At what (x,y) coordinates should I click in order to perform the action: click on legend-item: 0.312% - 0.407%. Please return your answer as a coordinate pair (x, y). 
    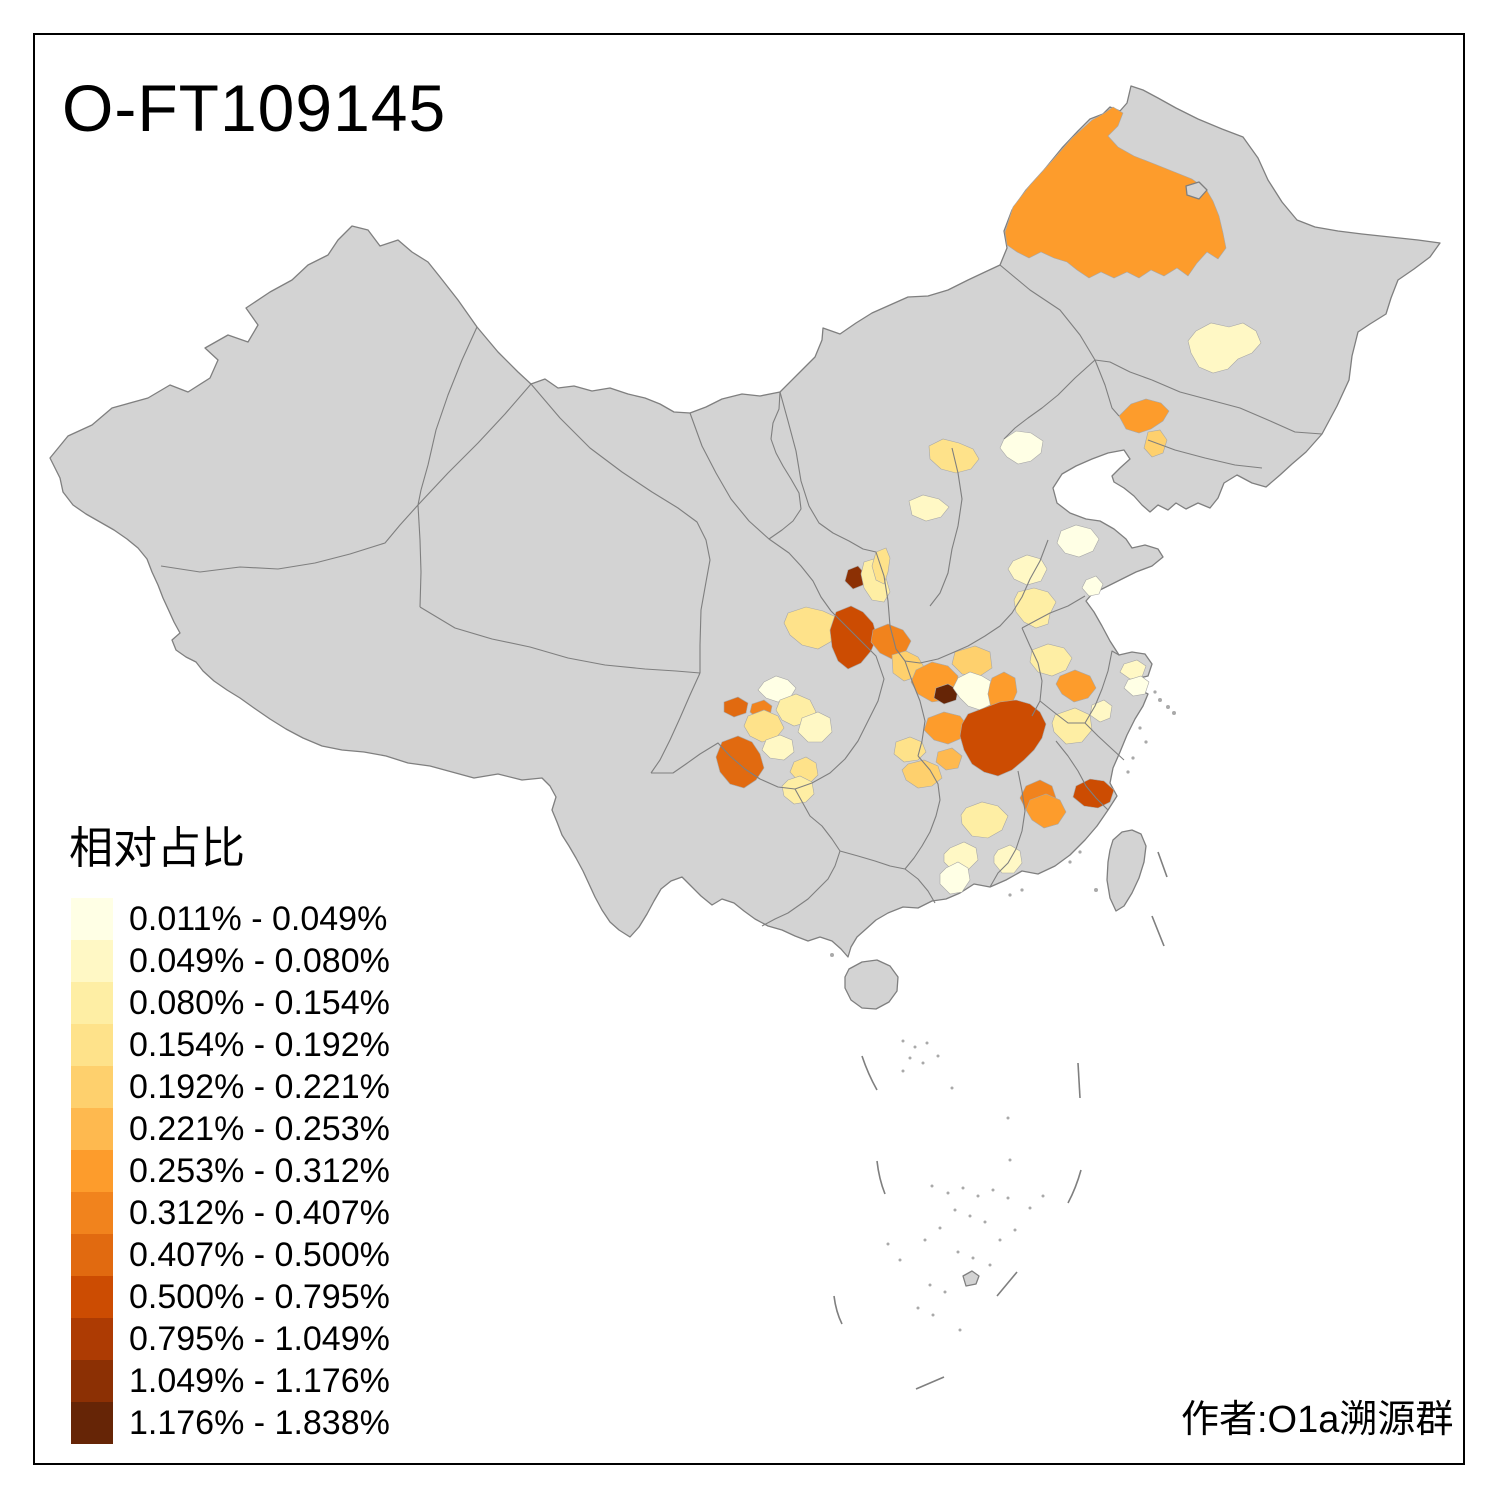
    Looking at the image, I should click on (230, 1213).